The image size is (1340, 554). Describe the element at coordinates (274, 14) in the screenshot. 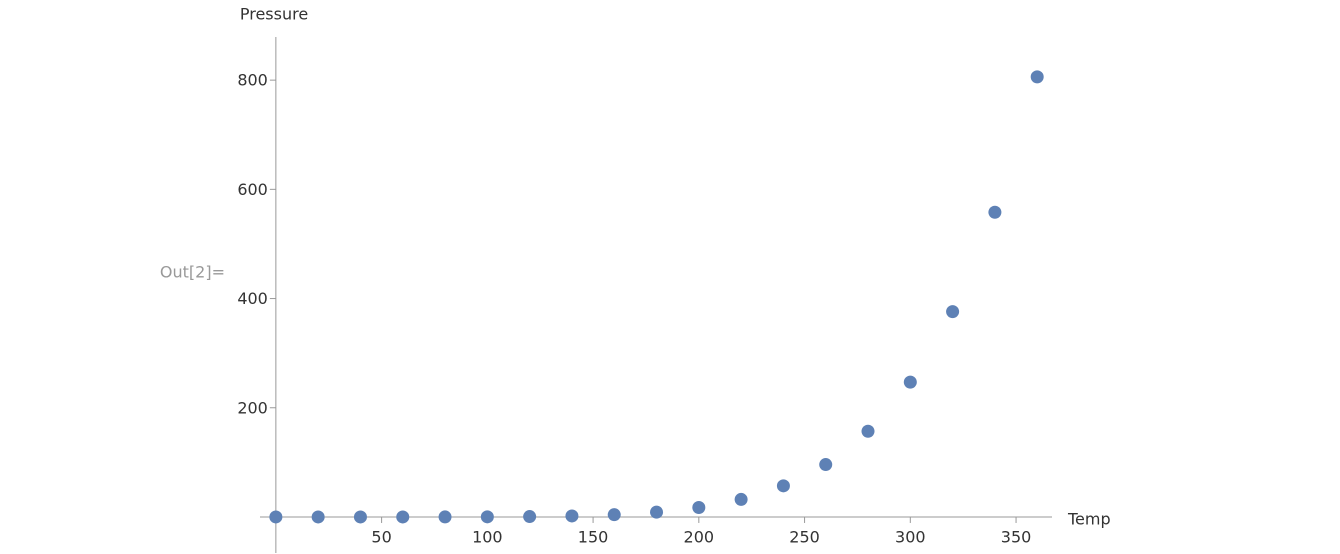

I see `y-axis-label: Pressure` at that location.